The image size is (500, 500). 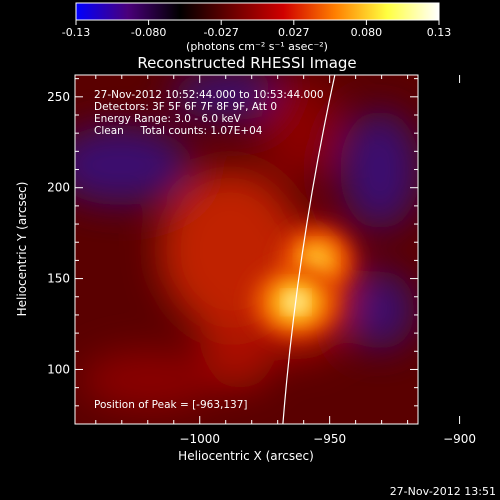 What do you see at coordinates (256, 29) in the screenshot?
I see `colorbar-ticks: -0.13 -0.080 -0.027 0.027 0.080 0.13` at bounding box center [256, 29].